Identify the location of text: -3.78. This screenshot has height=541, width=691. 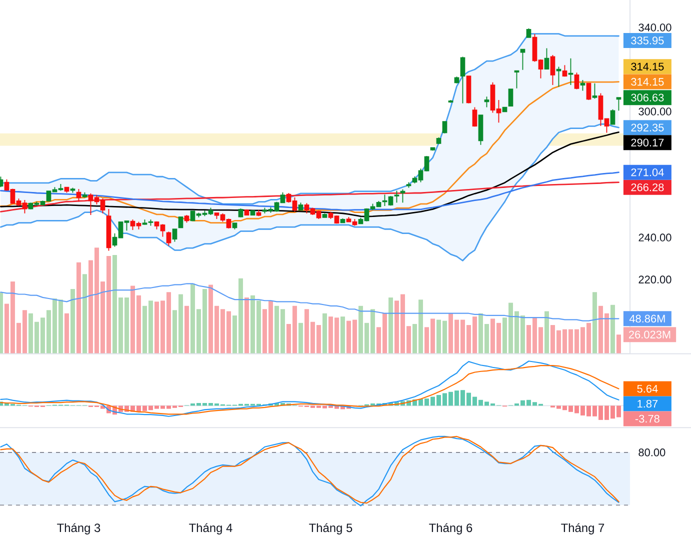
(647, 418).